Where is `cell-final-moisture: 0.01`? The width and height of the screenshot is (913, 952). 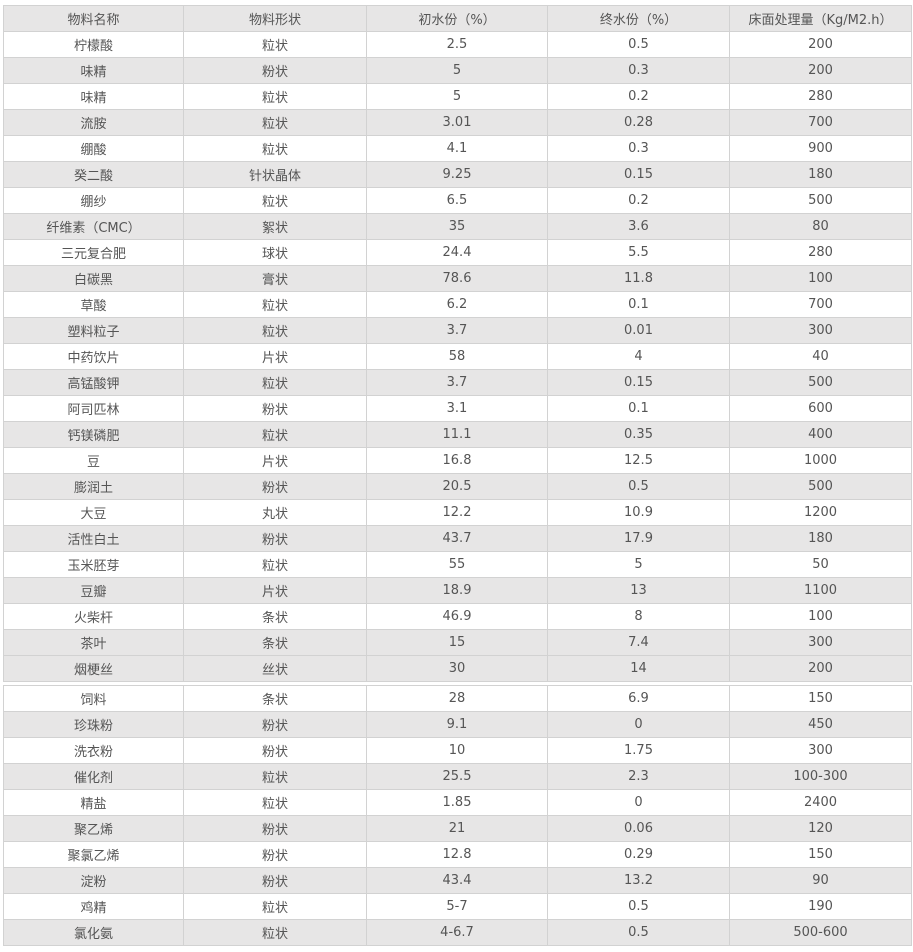 cell-final-moisture: 0.01 is located at coordinates (638, 330).